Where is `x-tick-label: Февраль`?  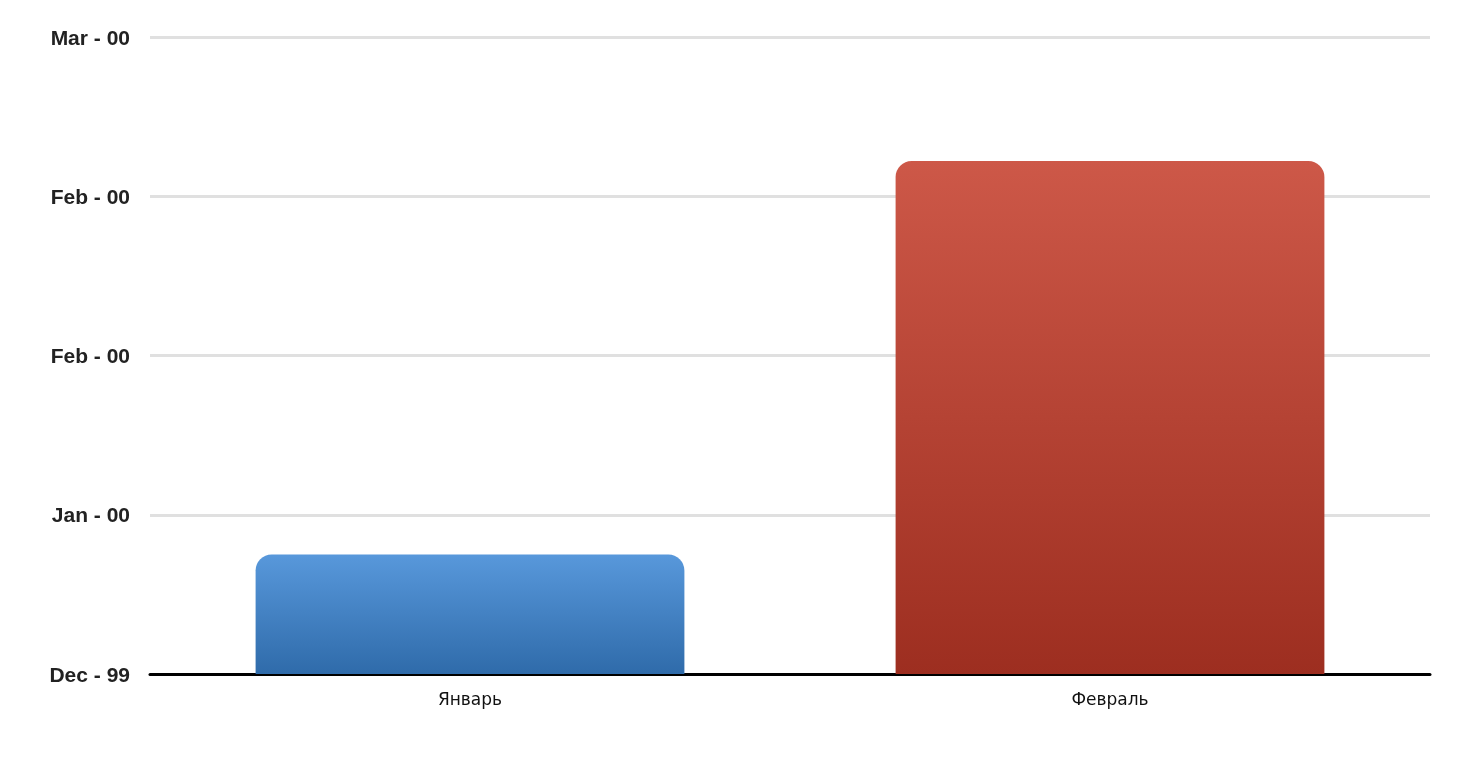
x-tick-label: Февраль is located at coordinates (1110, 698).